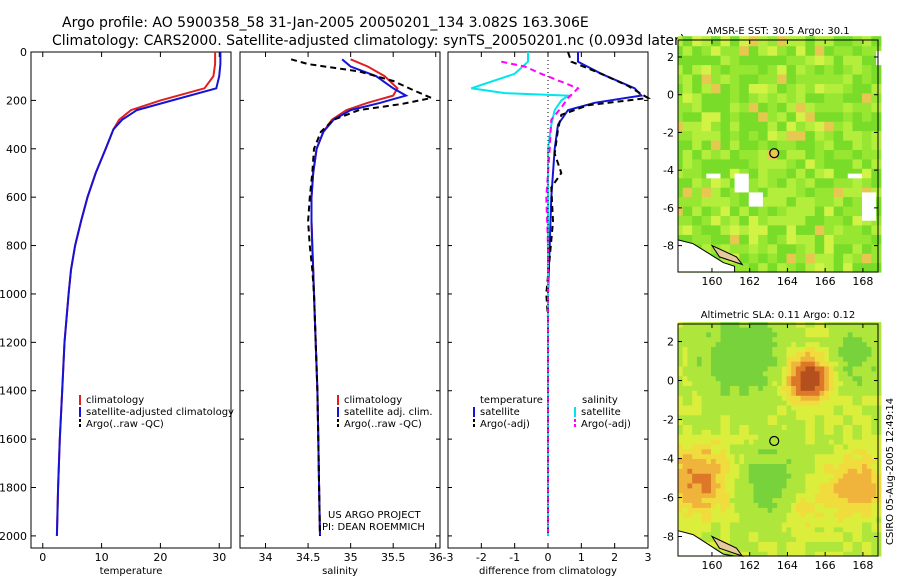  Describe the element at coordinates (890, 471) in the screenshot. I see `timestamp-stamp: CSIRO 05-Aug-2005 12:49:14` at that location.